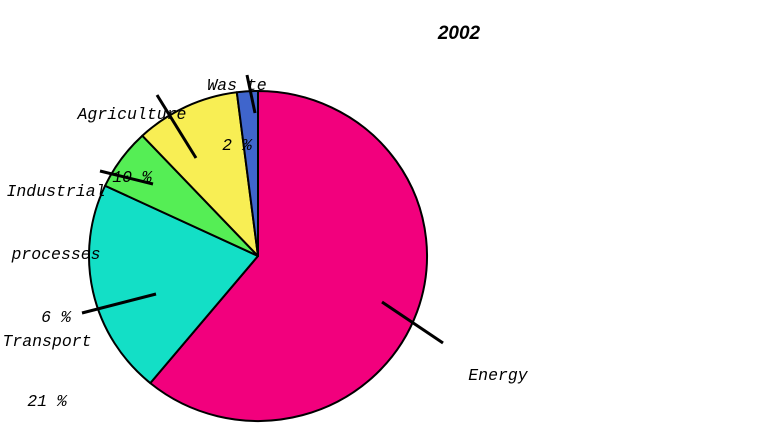 Image resolution: width=768 pixels, height=425 pixels. I want to click on slice-label-text: processes, so click(56, 254).